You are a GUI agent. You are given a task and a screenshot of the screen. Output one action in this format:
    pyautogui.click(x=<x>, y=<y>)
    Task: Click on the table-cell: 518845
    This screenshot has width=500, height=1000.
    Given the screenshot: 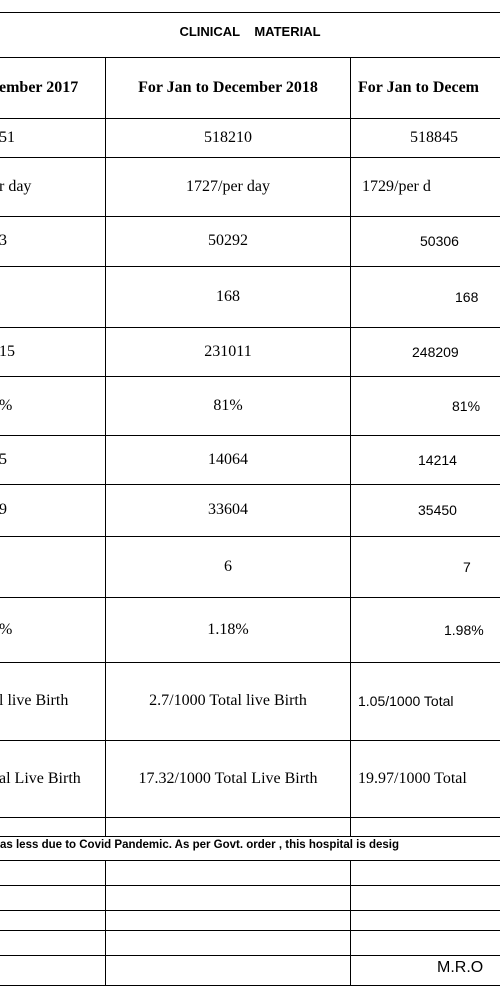 What is the action you would take?
    pyautogui.click(x=434, y=137)
    